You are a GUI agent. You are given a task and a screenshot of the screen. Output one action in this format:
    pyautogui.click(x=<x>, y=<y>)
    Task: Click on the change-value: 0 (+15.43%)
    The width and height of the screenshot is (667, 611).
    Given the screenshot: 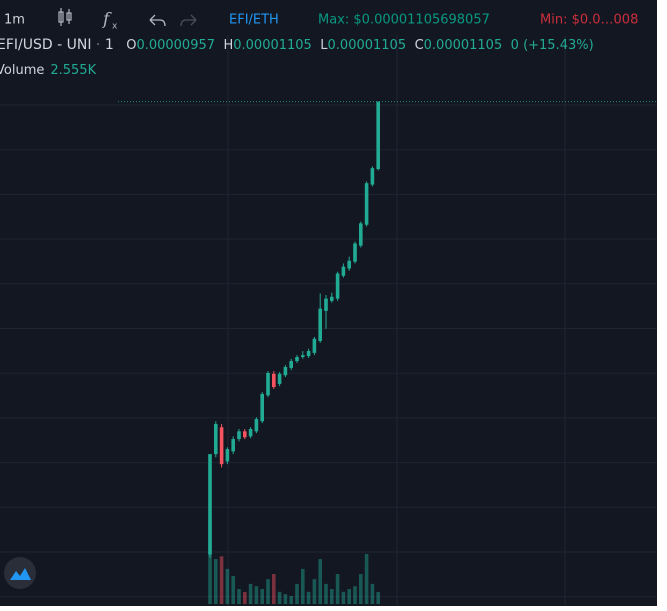 What is the action you would take?
    pyautogui.click(x=552, y=45)
    